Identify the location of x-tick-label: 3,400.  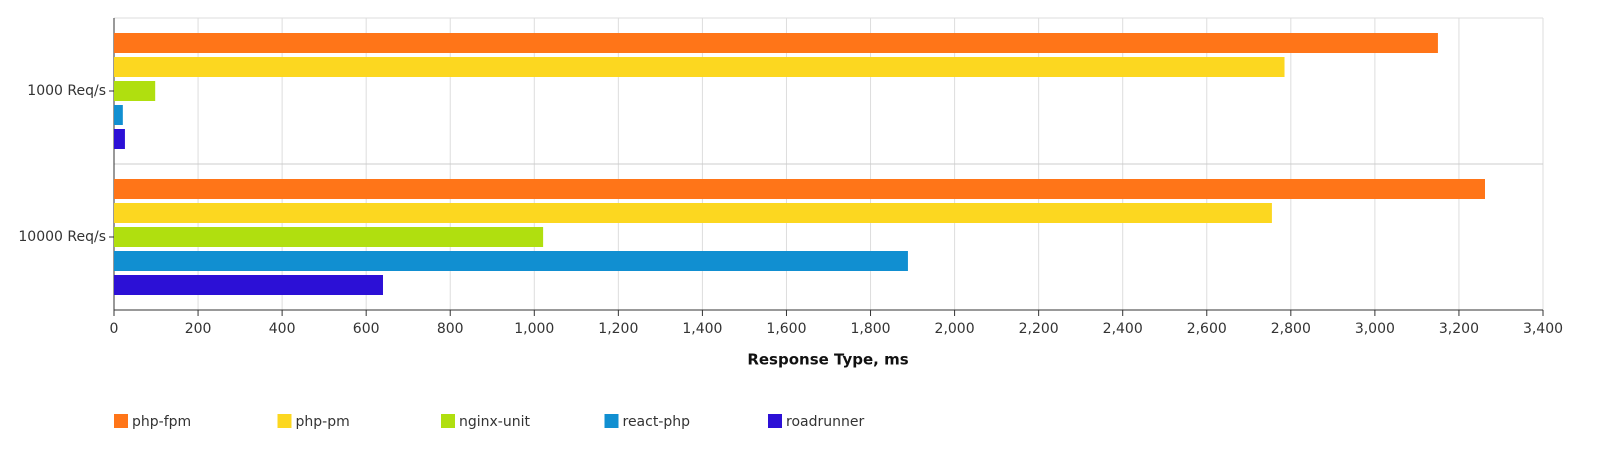
(1543, 329).